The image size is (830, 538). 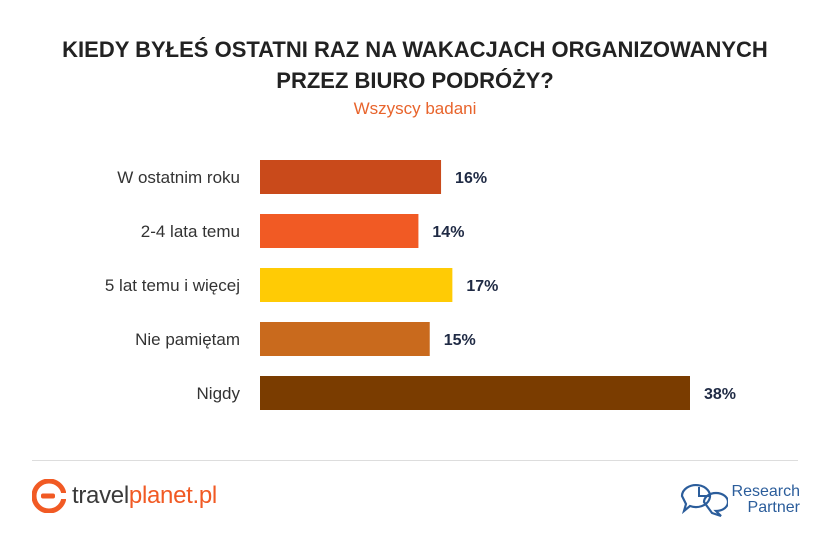 What do you see at coordinates (100, 495) in the screenshot?
I see `logo-text-part-1: travel` at bounding box center [100, 495].